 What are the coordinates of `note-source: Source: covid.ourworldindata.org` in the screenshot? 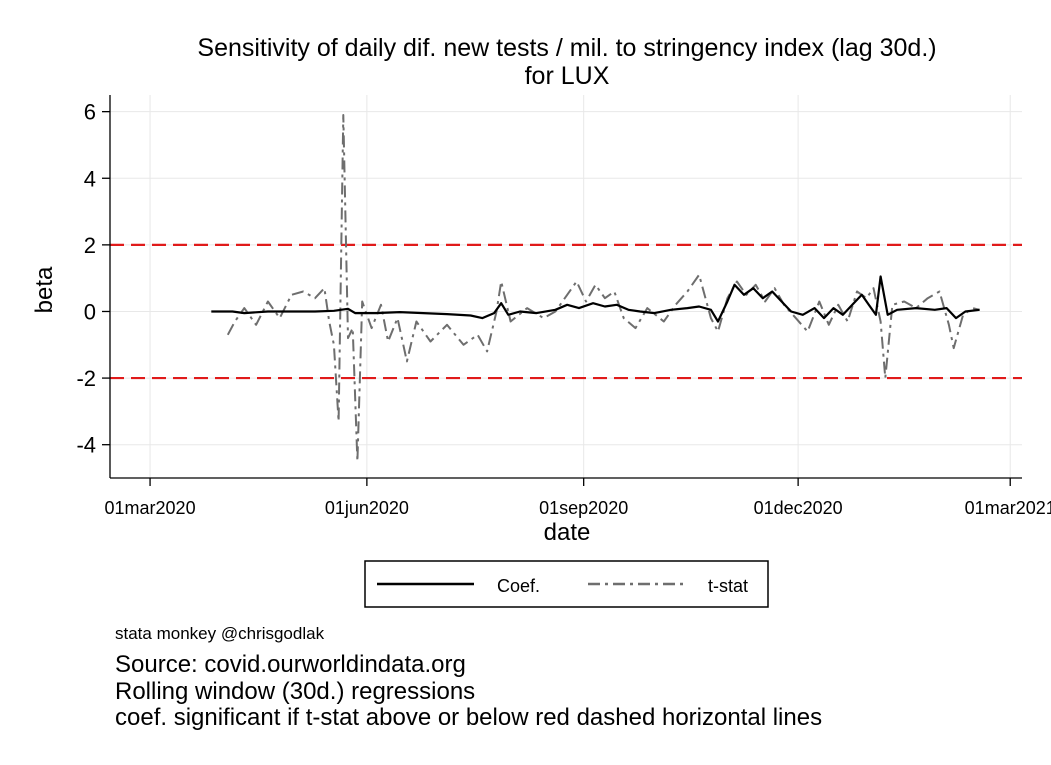 It's located at (290, 664).